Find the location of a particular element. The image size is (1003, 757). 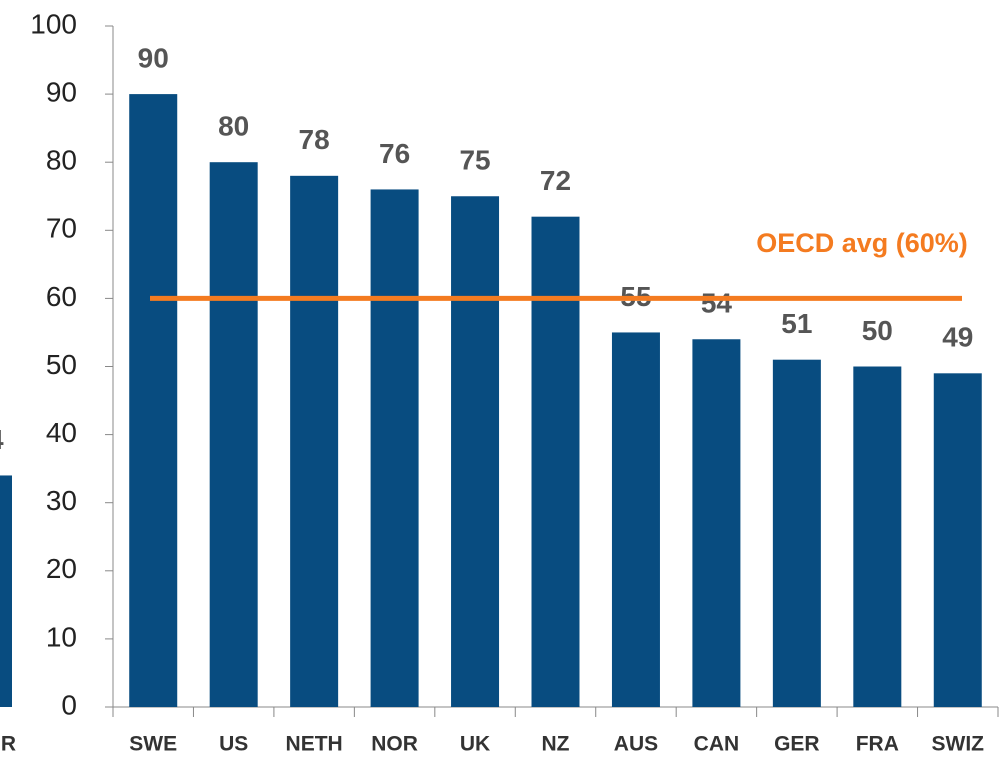

value-label: 75 is located at coordinates (474, 160).